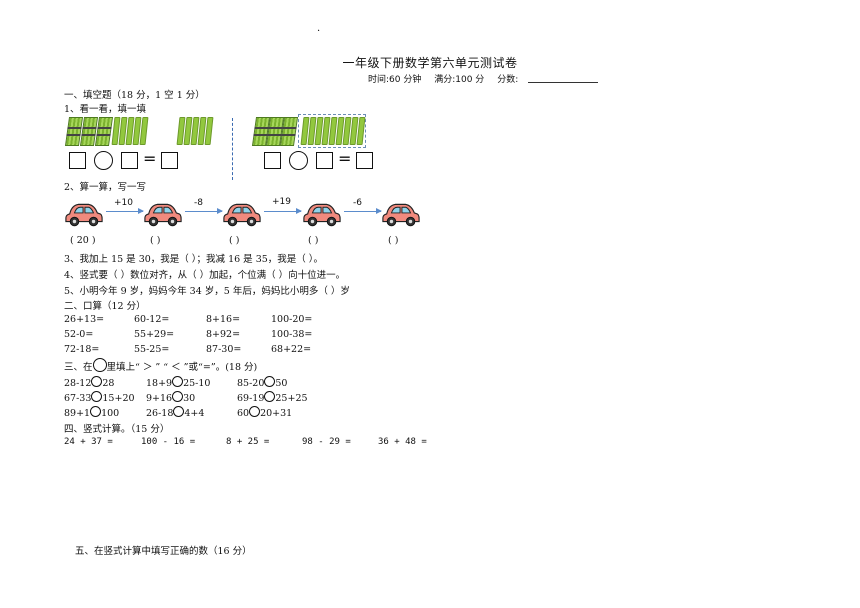 The width and height of the screenshot is (860, 608). Describe the element at coordinates (395, 80) in the screenshot. I see `time-label: 时间:60 分钟` at that location.